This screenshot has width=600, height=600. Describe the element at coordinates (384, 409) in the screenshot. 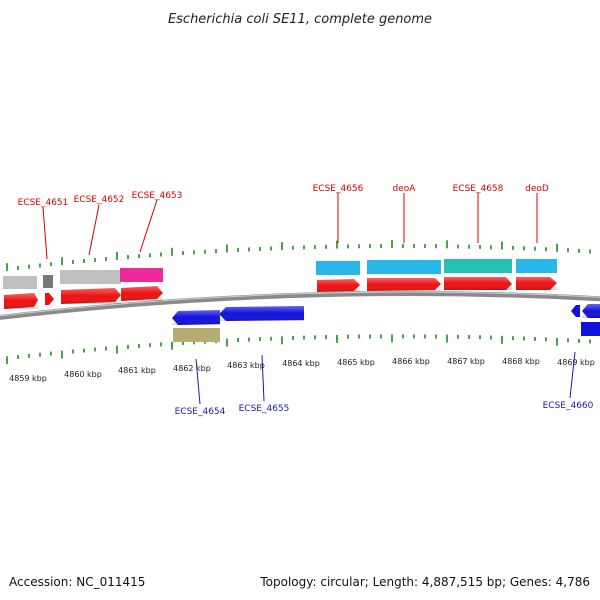

I see `gene-labels-minus: ECSE_4654 ECSE_4655 ECSE_4660` at that location.